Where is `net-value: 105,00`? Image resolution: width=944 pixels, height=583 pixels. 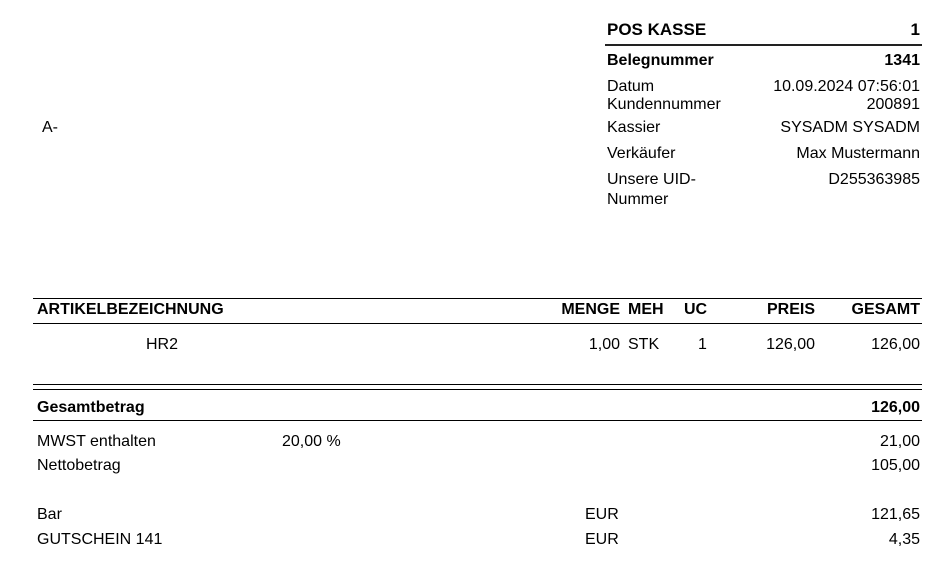
net-value: 105,00 is located at coordinates (895, 465).